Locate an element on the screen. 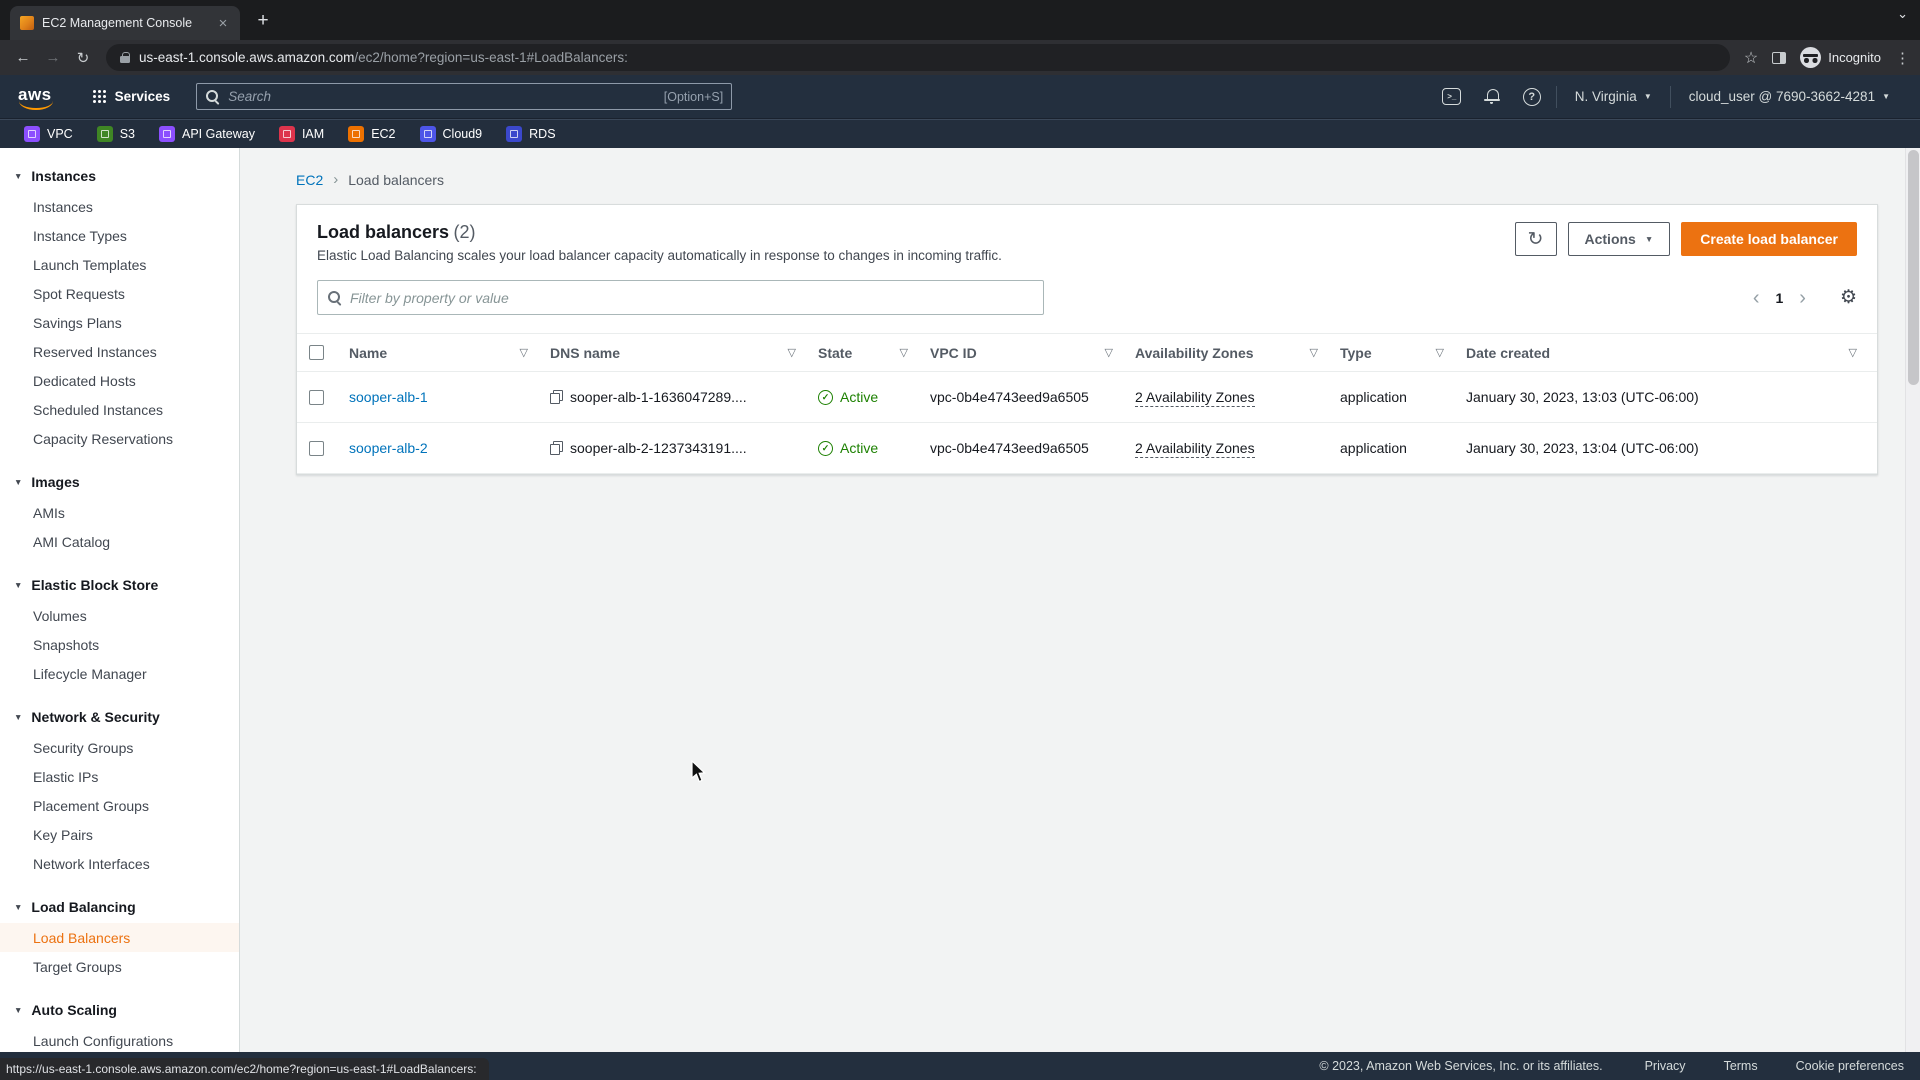  sidebar-section-elastic-block-store: ▼ Elastic Block Store is located at coordinates (119, 585).